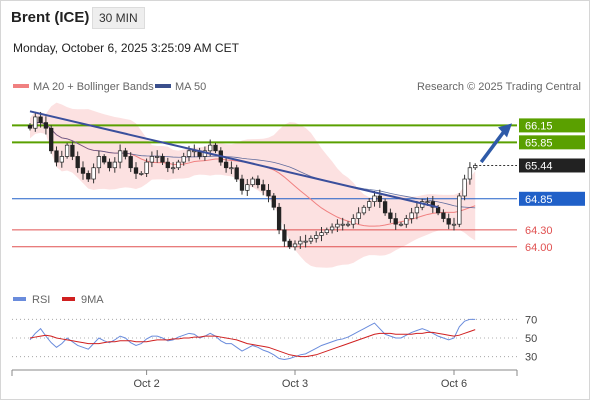 Image resolution: width=590 pixels, height=400 pixels. Describe the element at coordinates (295, 384) in the screenshot. I see `x-tick-label: Oct 3` at that location.